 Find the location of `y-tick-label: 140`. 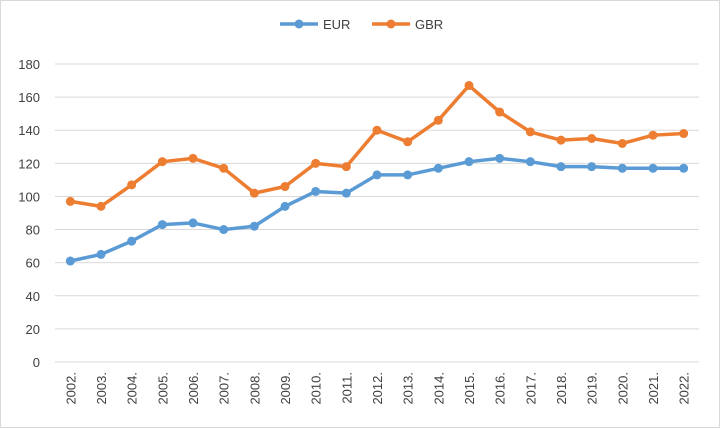

y-tick-label: 140 is located at coordinates (29, 130).